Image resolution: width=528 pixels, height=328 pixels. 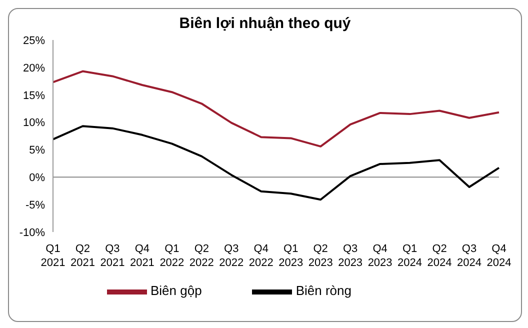 I want to click on y-tick-label: 15%, so click(x=34, y=96).